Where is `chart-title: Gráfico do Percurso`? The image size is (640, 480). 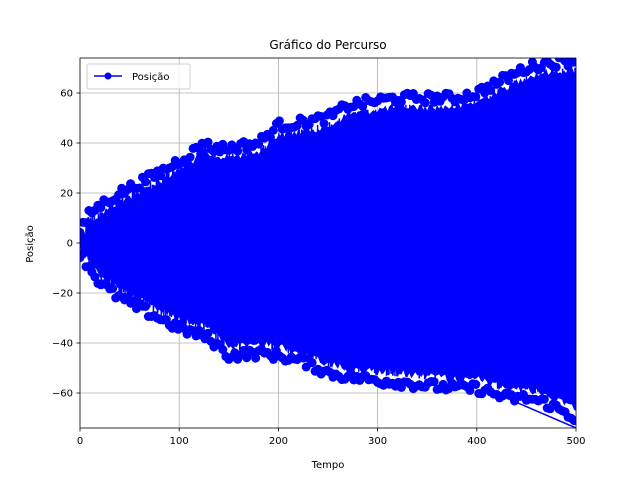
chart-title: Gráfico do Percurso is located at coordinates (327, 45).